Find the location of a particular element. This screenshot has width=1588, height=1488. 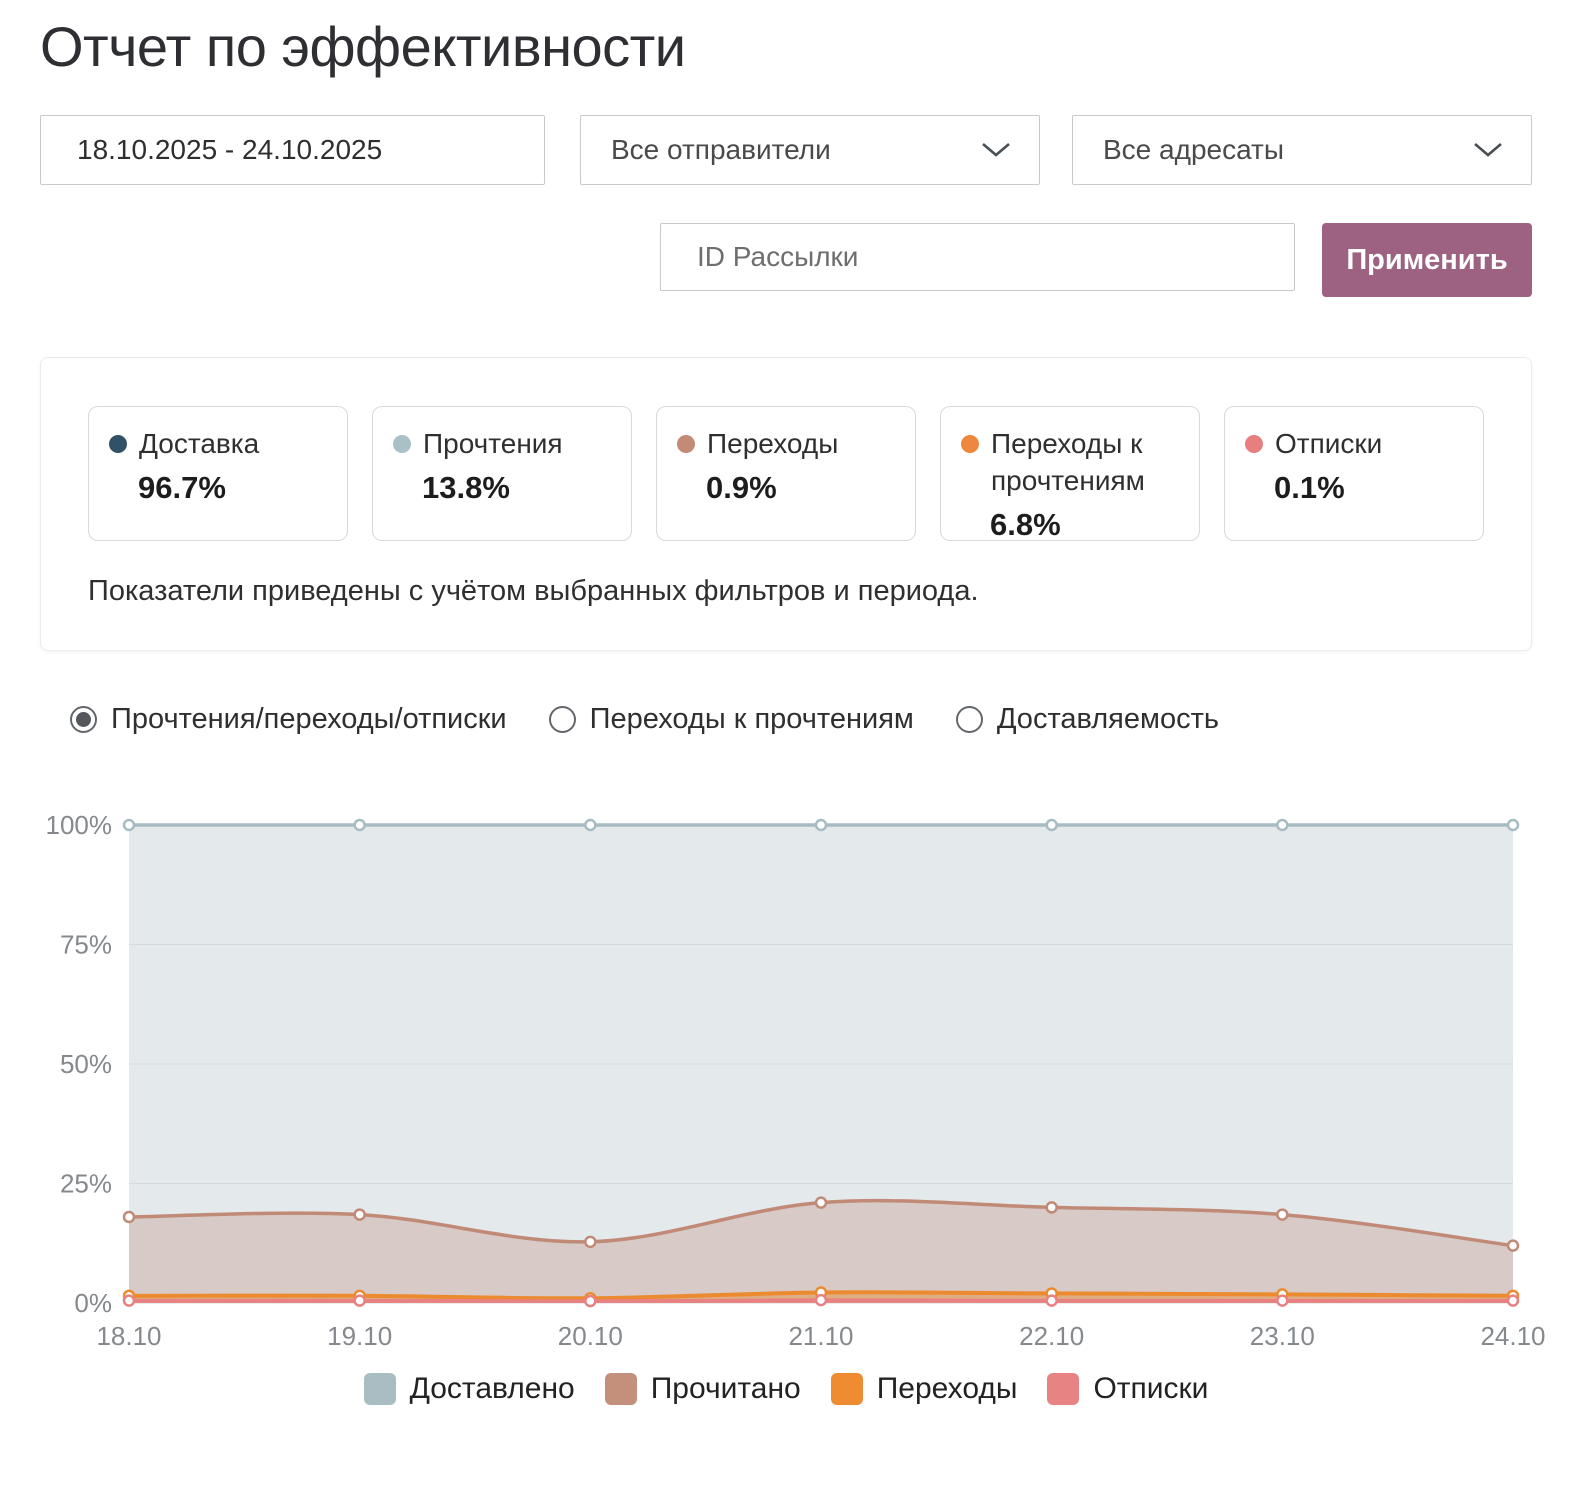

legend-item-read: Прочитано is located at coordinates (702, 1389).